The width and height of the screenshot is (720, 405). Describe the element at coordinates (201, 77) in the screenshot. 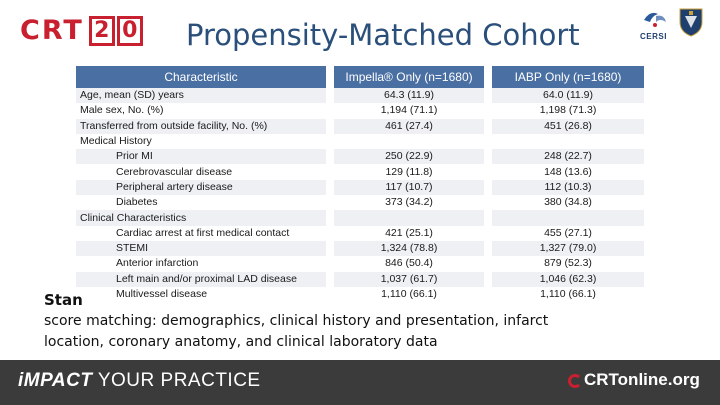

I see `column-header-characteristic: Characteristic` at that location.